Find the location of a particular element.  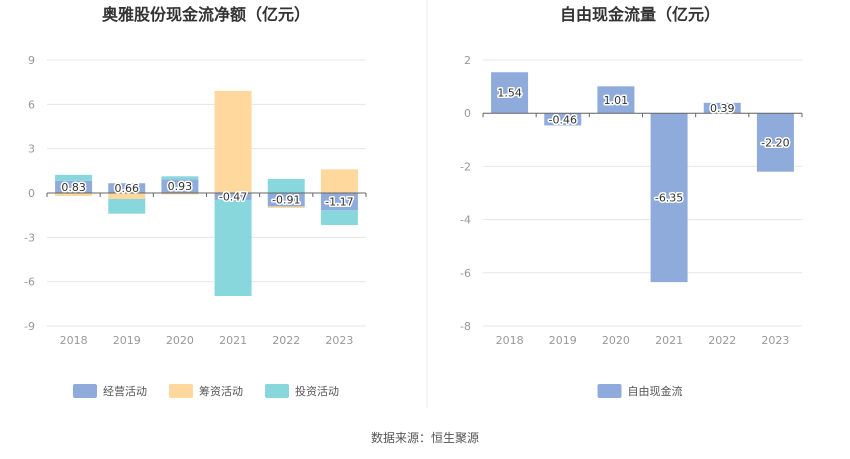

legend-label: 经营活动 is located at coordinates (125, 391).